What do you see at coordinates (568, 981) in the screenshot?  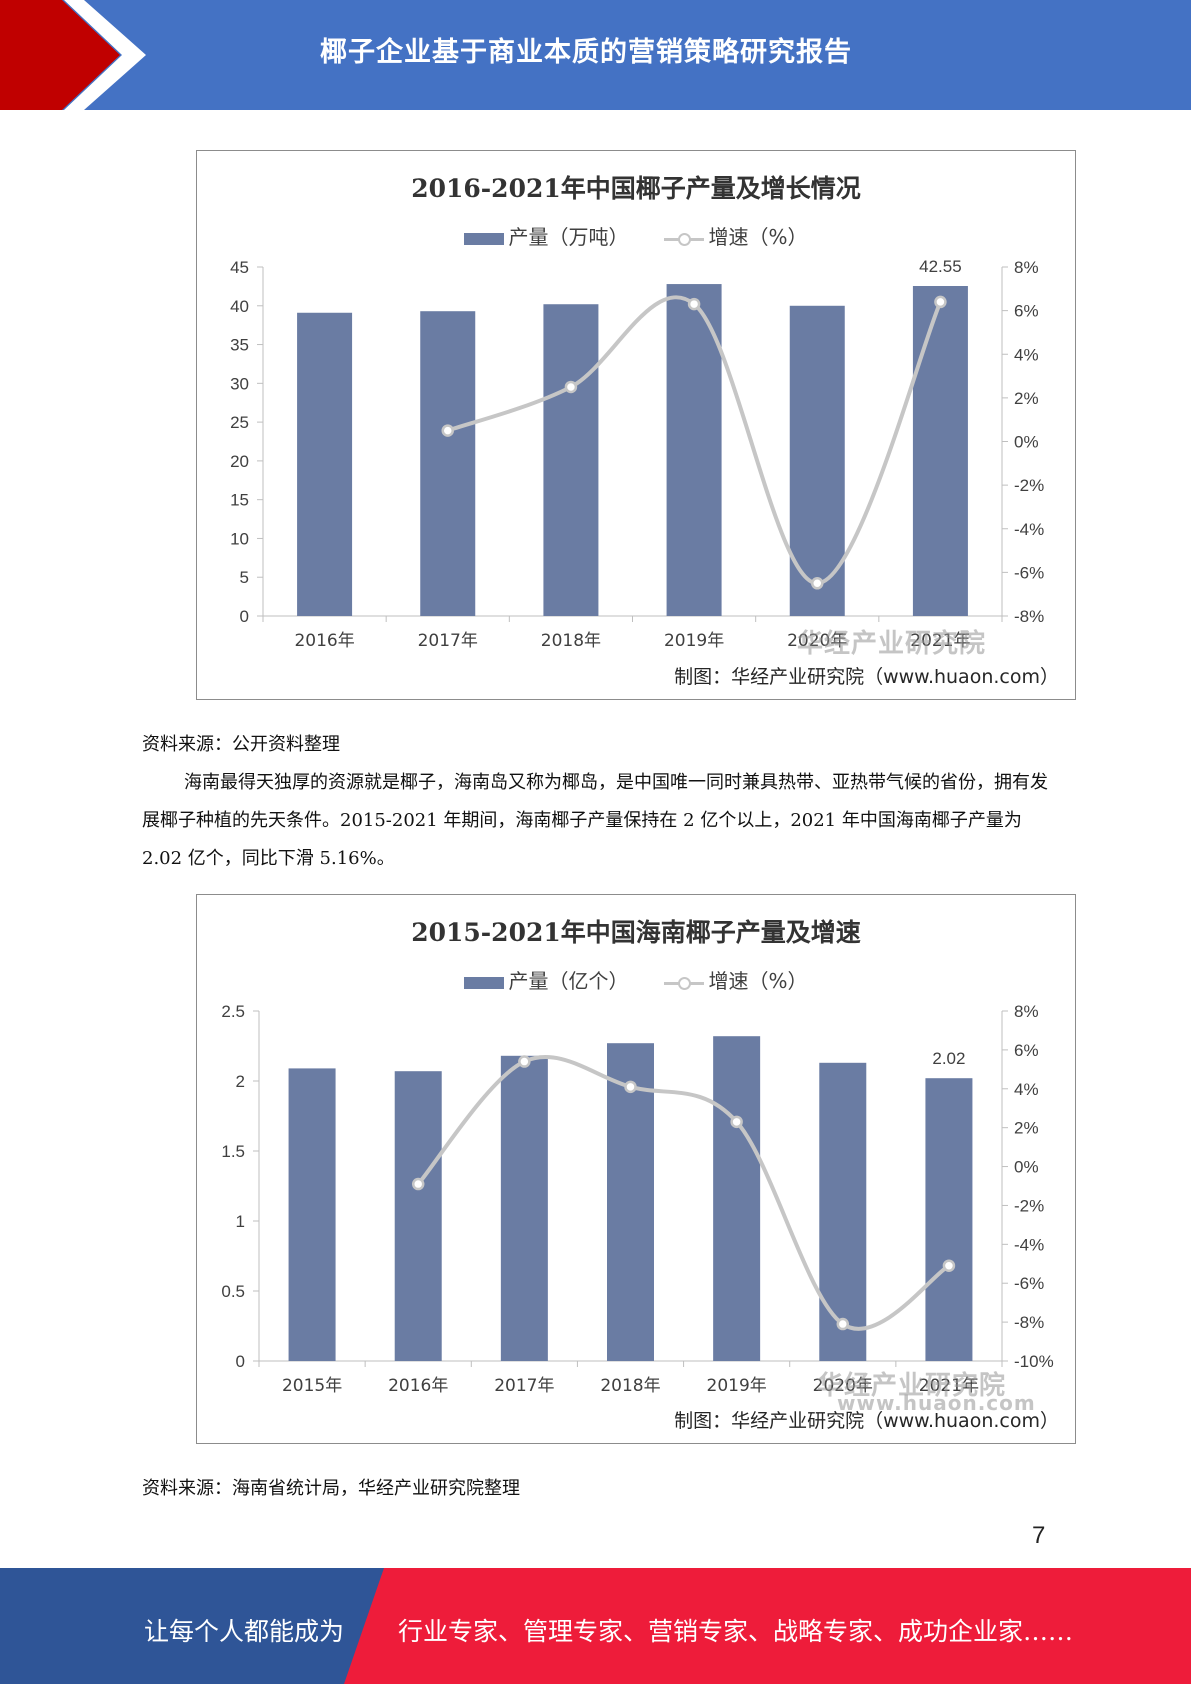 I see `legend-bar-label: 产量（亿个）` at bounding box center [568, 981].